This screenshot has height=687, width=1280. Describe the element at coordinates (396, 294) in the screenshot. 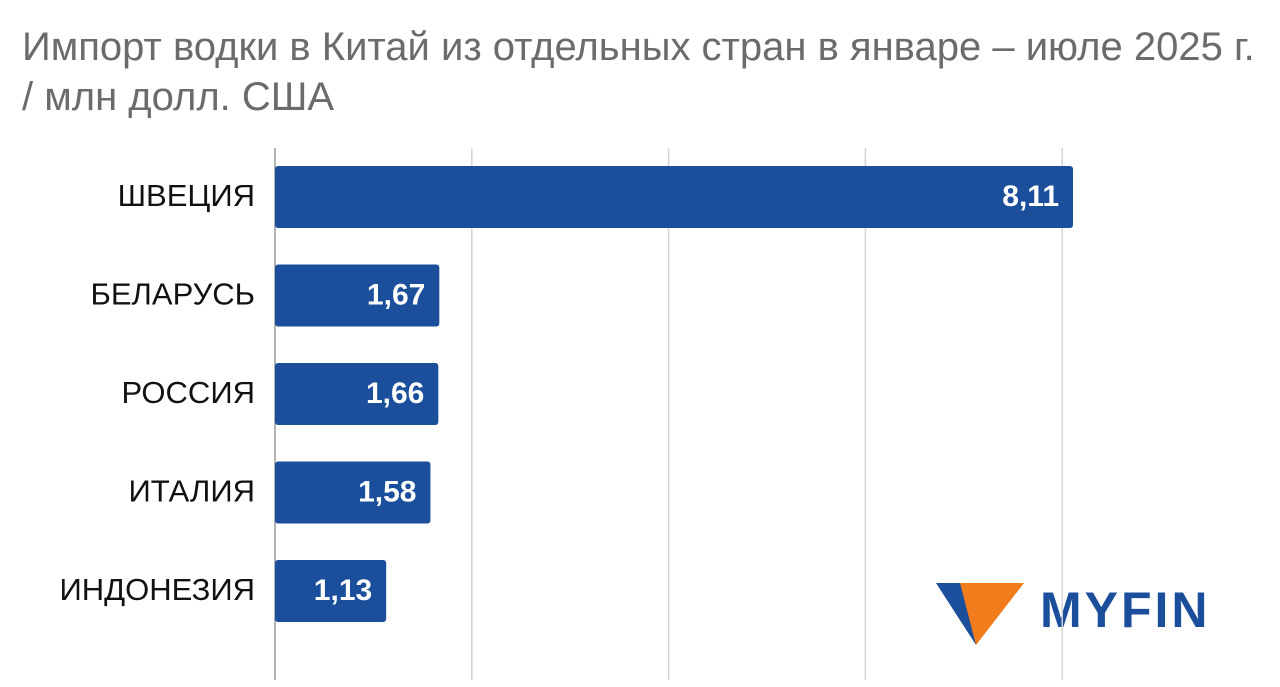

I see `value-label: 1,67` at that location.